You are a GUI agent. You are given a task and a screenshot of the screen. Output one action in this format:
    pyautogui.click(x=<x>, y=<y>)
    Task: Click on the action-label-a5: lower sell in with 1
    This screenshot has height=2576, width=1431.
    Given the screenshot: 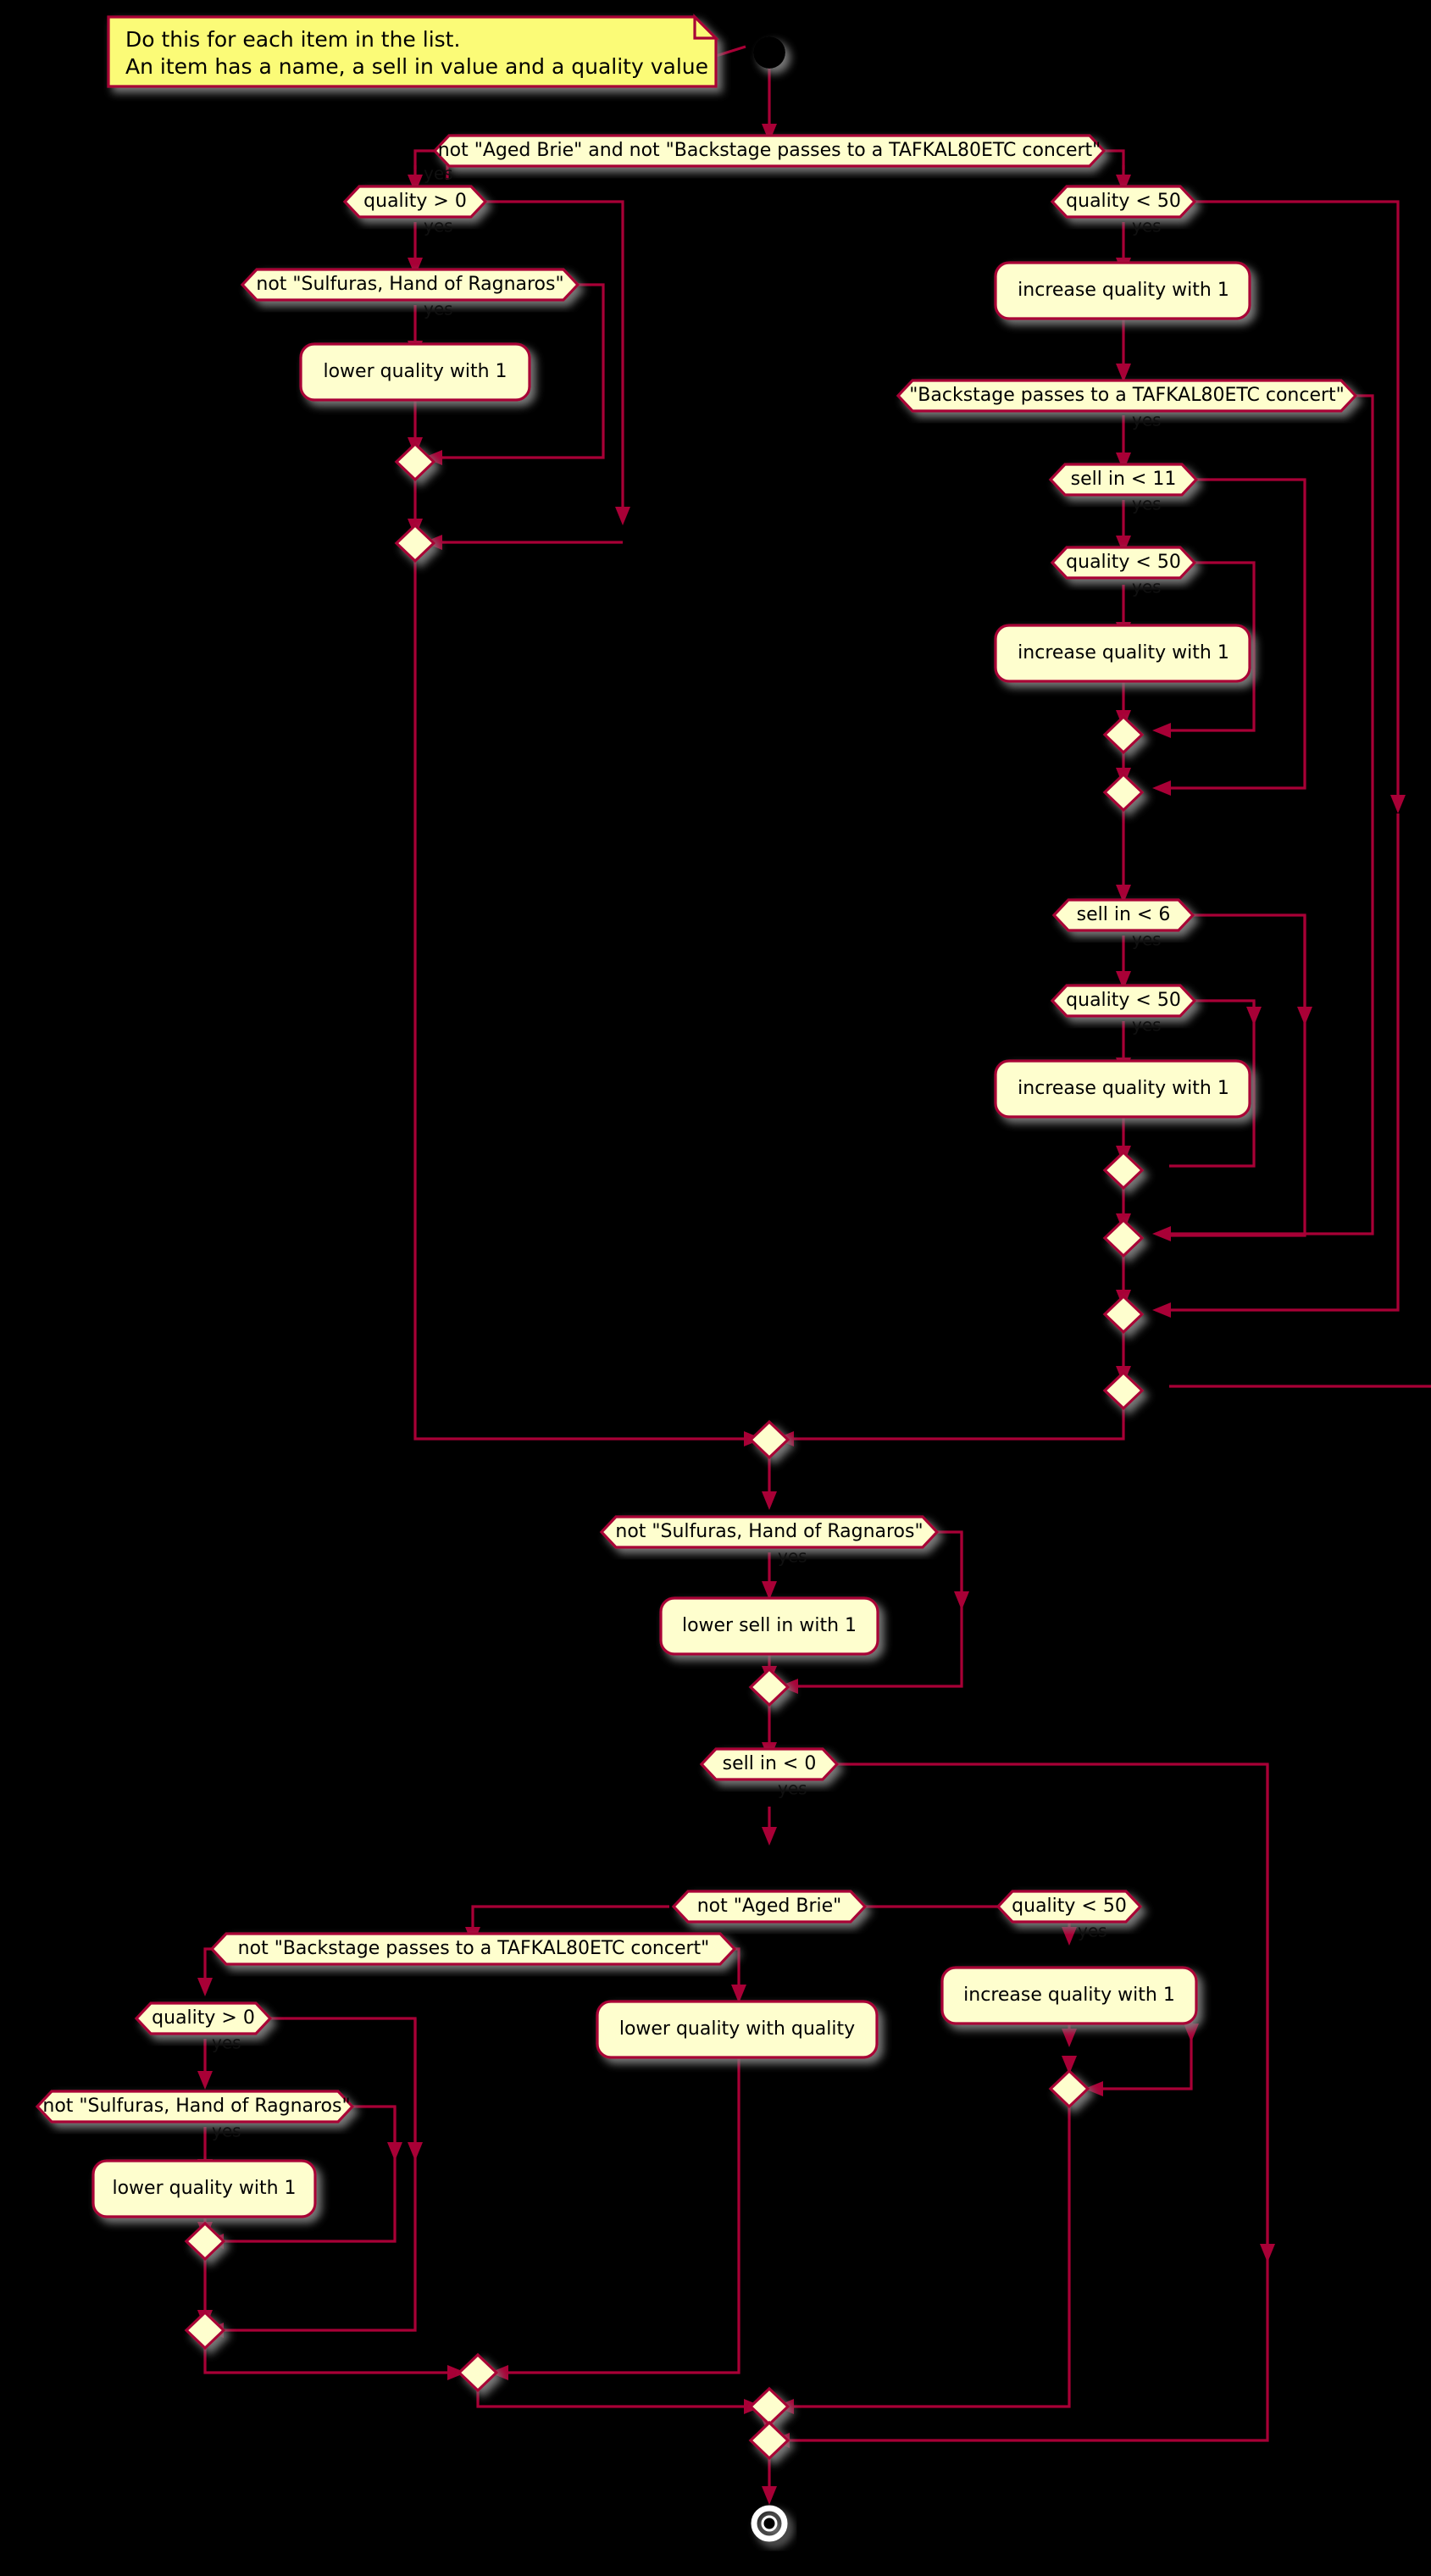 What is the action you would take?
    pyautogui.click(x=770, y=1625)
    